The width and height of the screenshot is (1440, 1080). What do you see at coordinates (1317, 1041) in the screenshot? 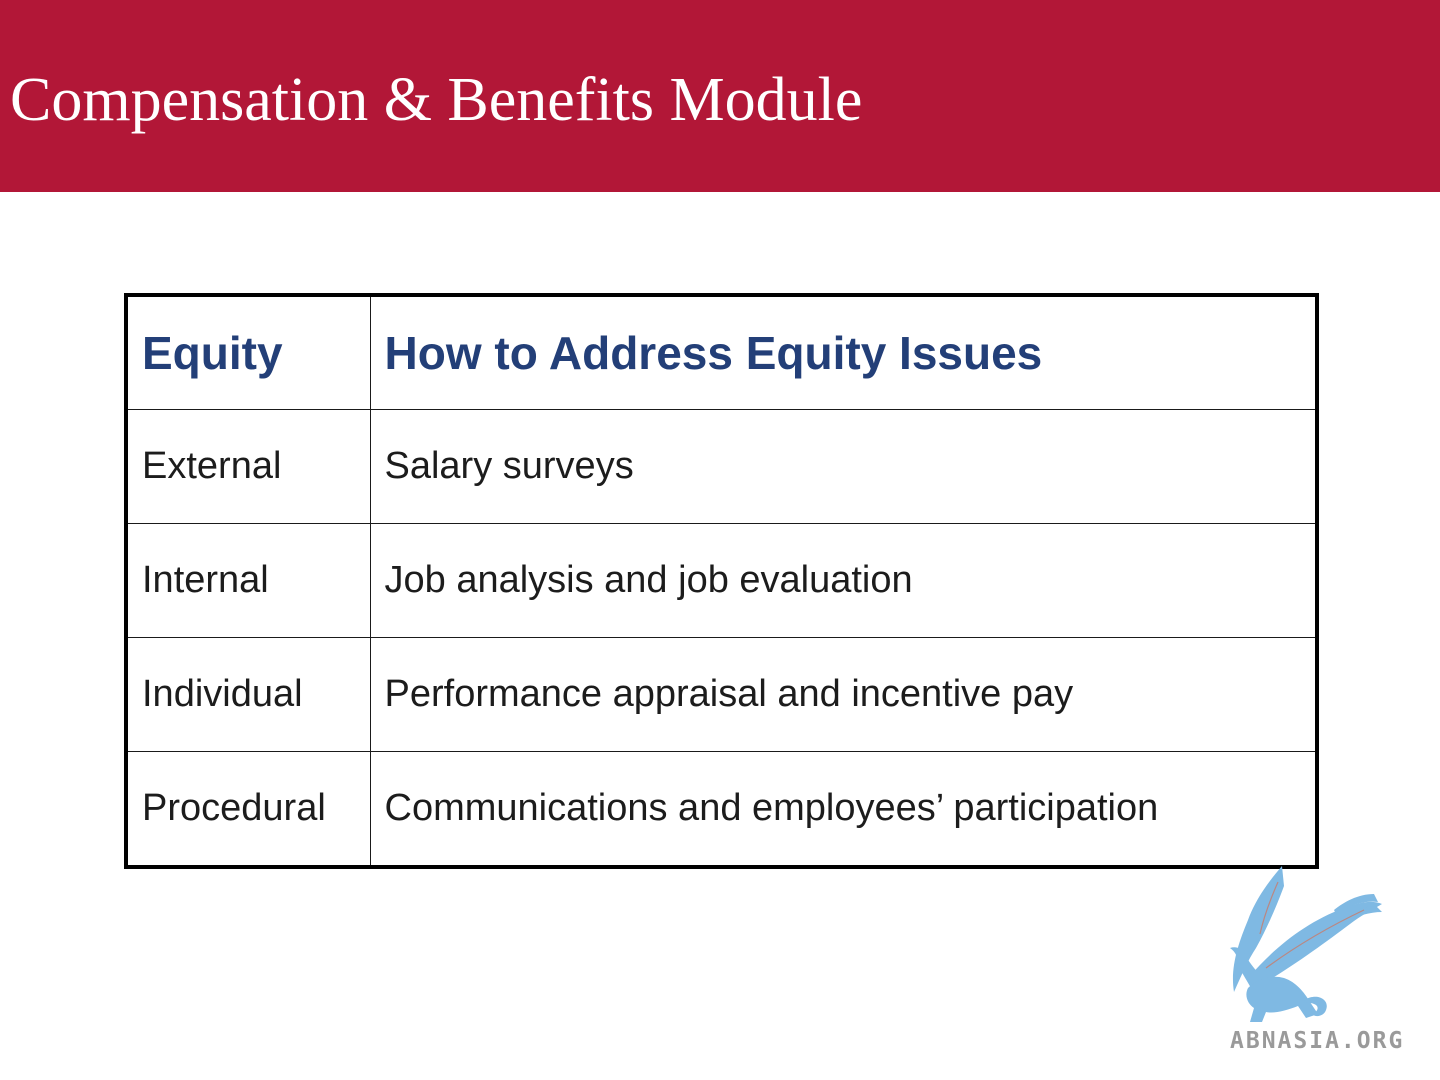
I see `logo-text: ABNASIA.ORG` at bounding box center [1317, 1041].